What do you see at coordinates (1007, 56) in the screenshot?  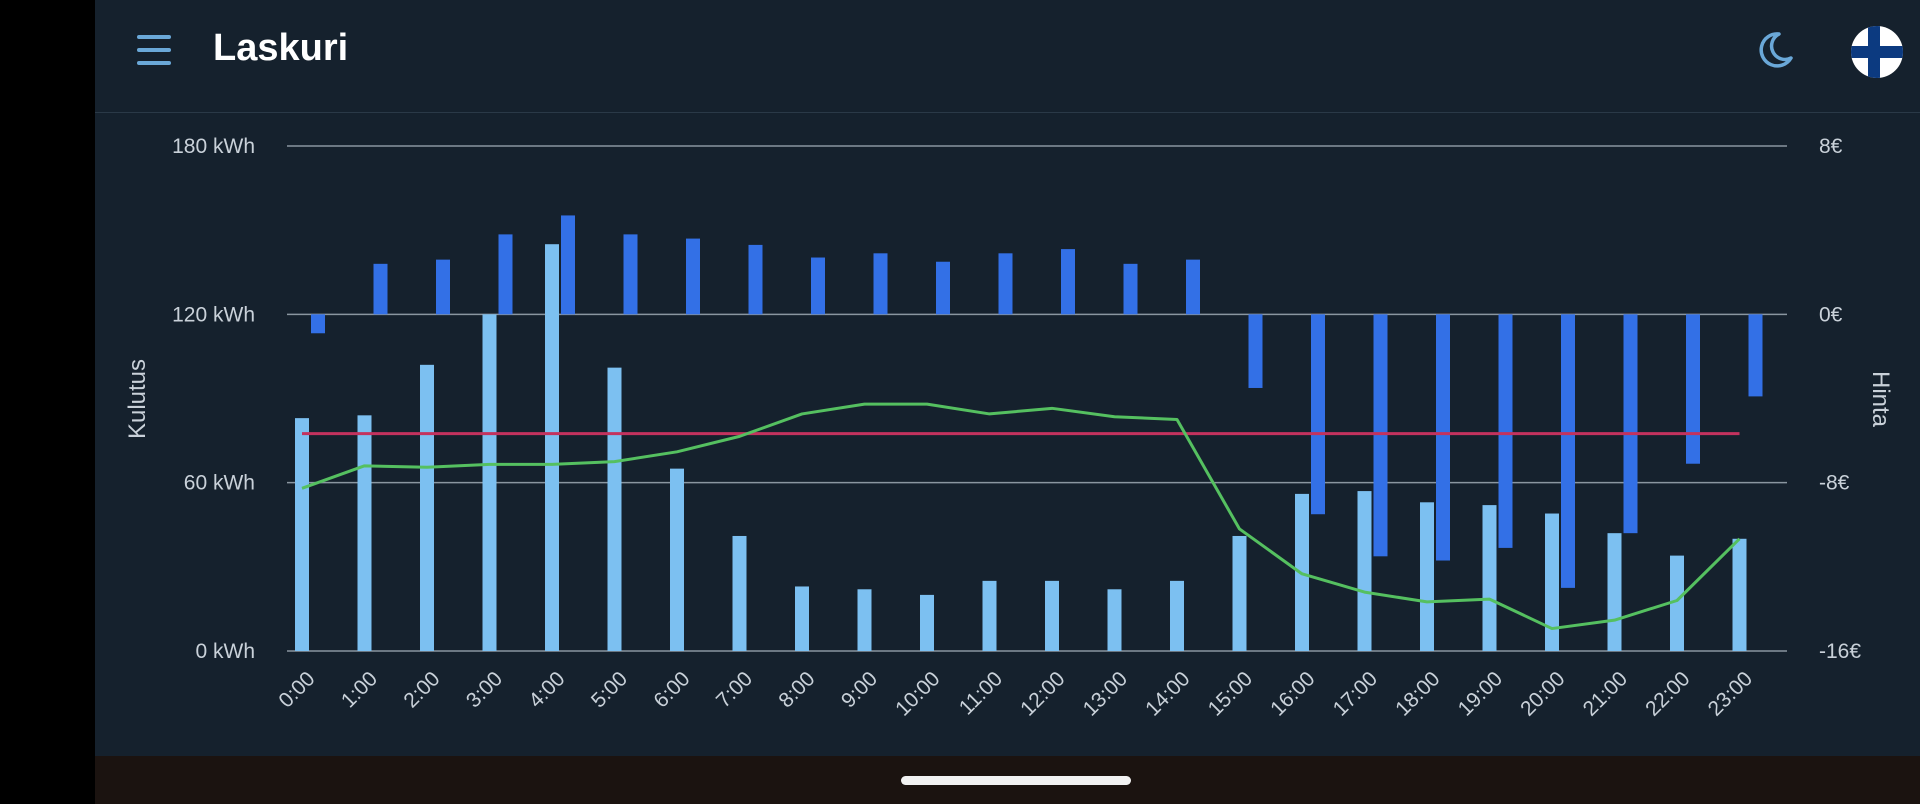 I see `top-app-bar: Laskuri` at bounding box center [1007, 56].